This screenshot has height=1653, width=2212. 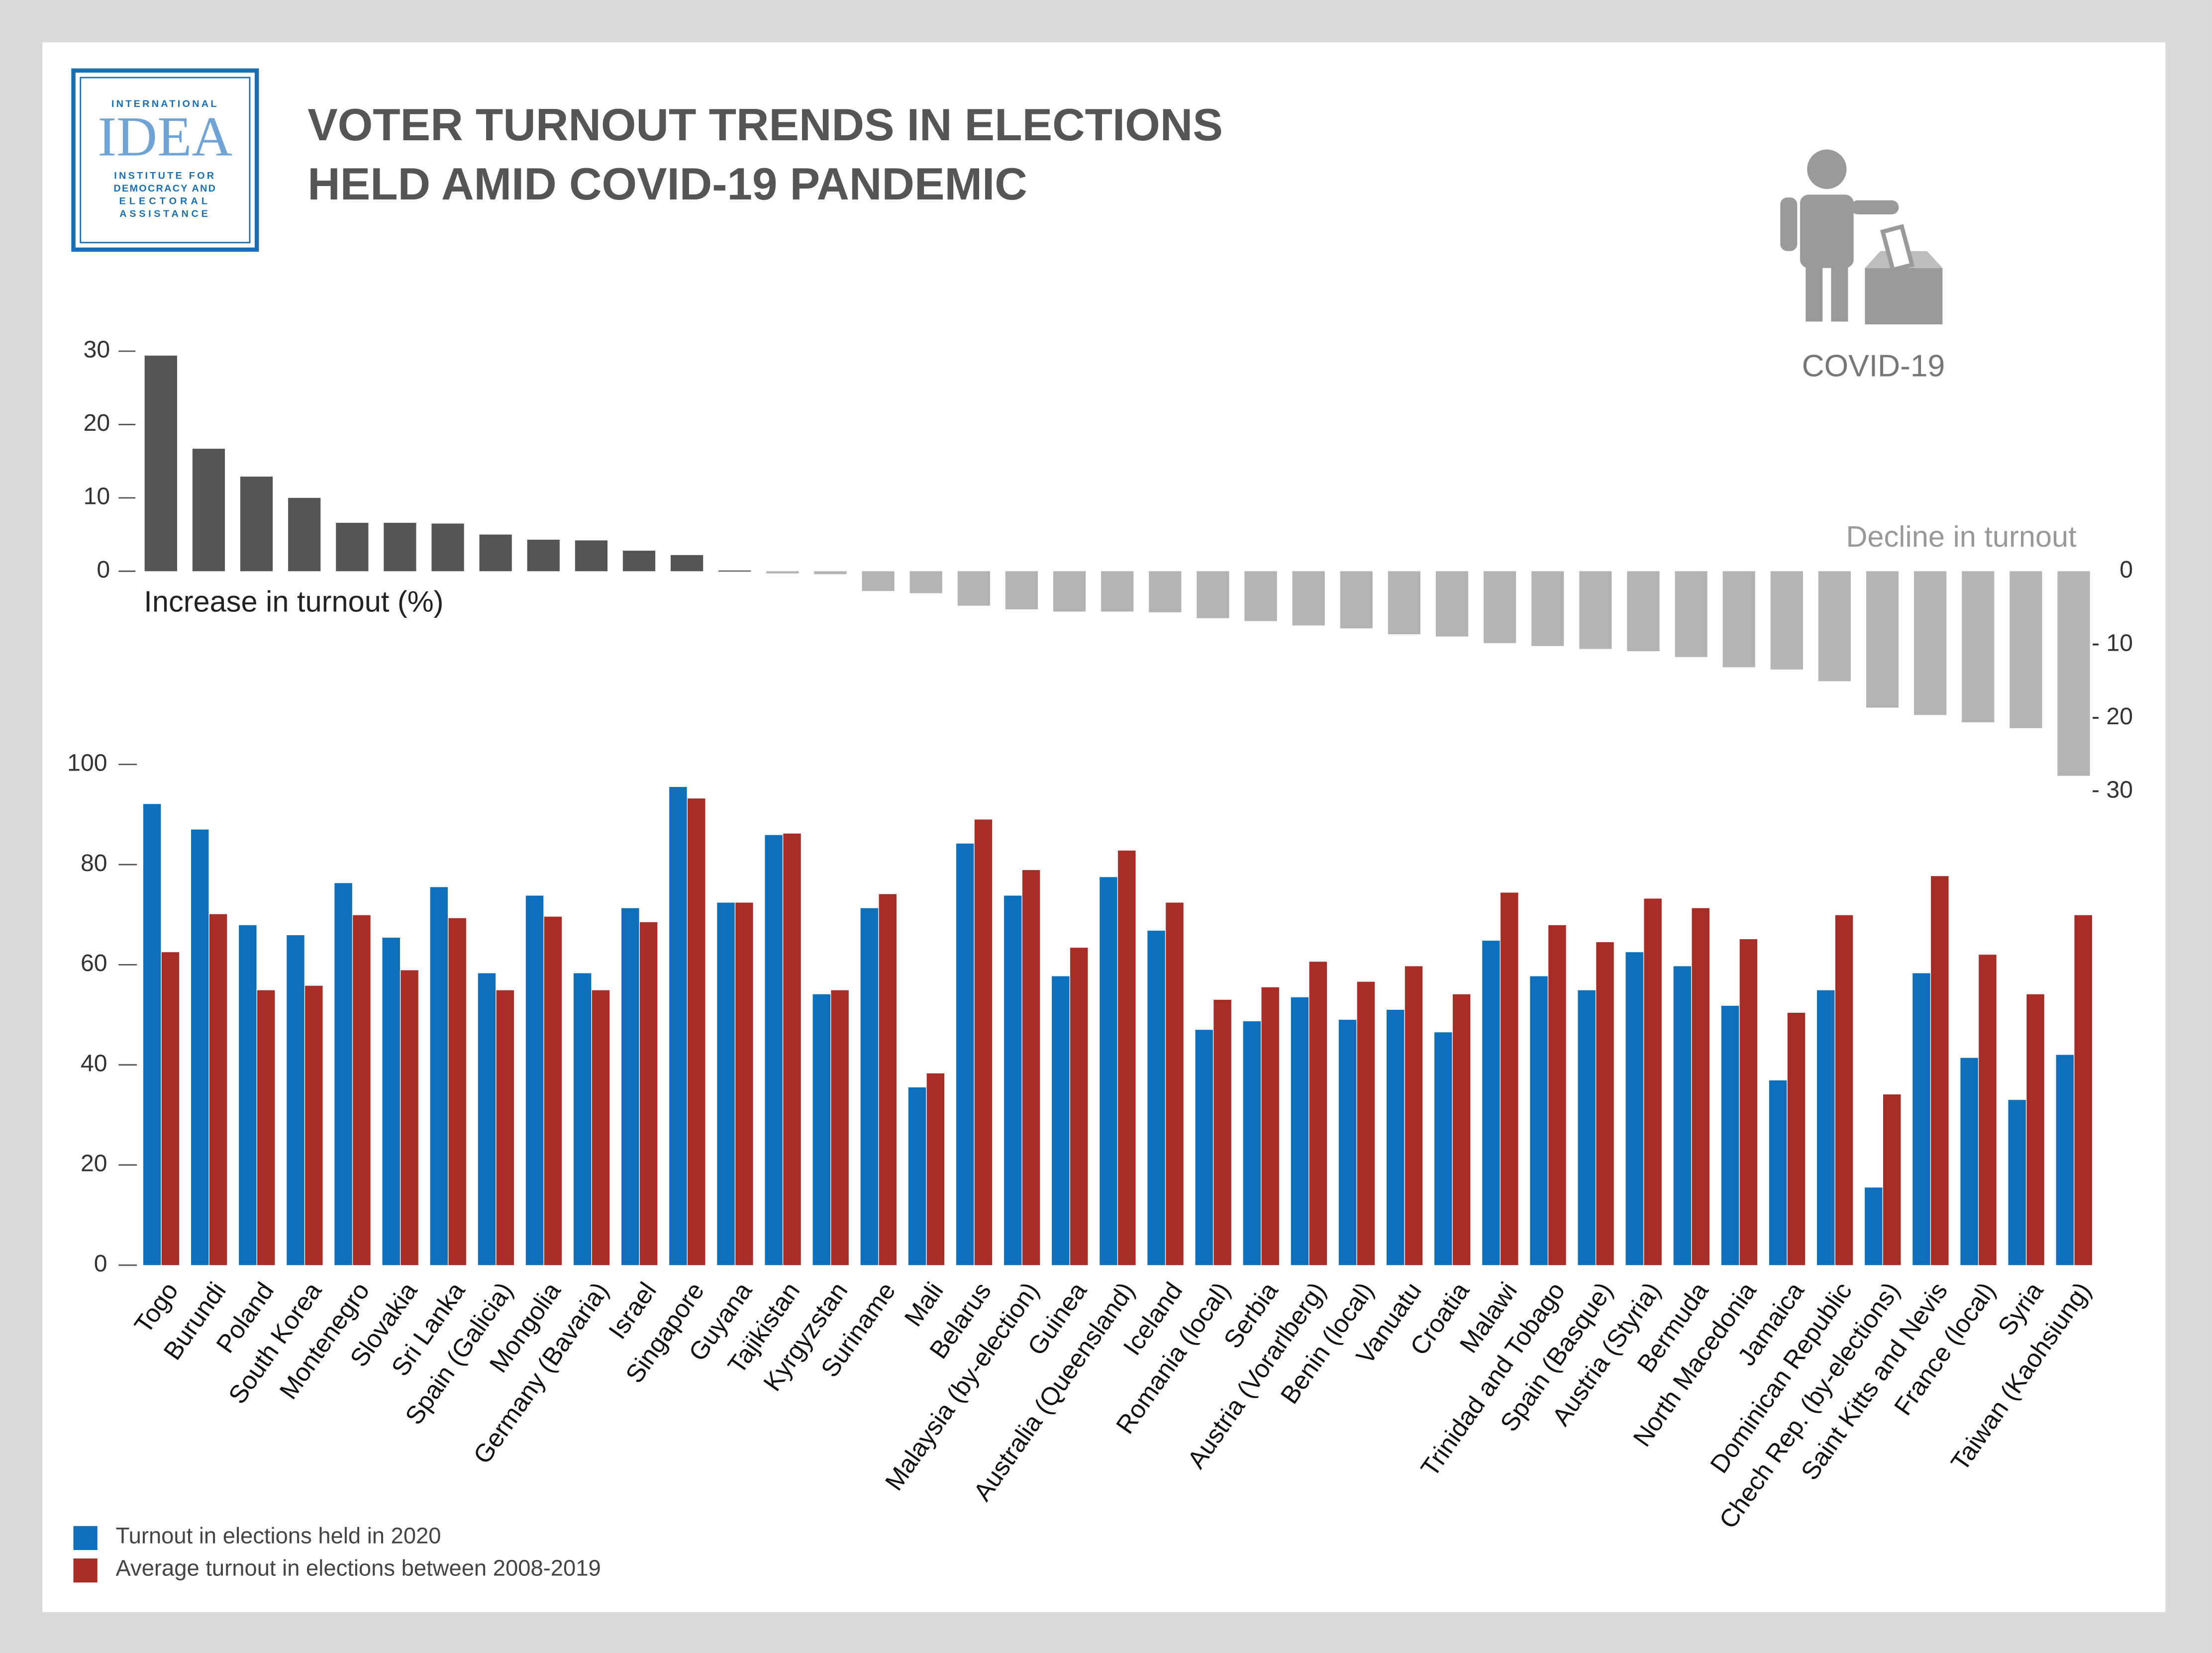 What do you see at coordinates (94, 1063) in the screenshot?
I see `y-tick-label: 40` at bounding box center [94, 1063].